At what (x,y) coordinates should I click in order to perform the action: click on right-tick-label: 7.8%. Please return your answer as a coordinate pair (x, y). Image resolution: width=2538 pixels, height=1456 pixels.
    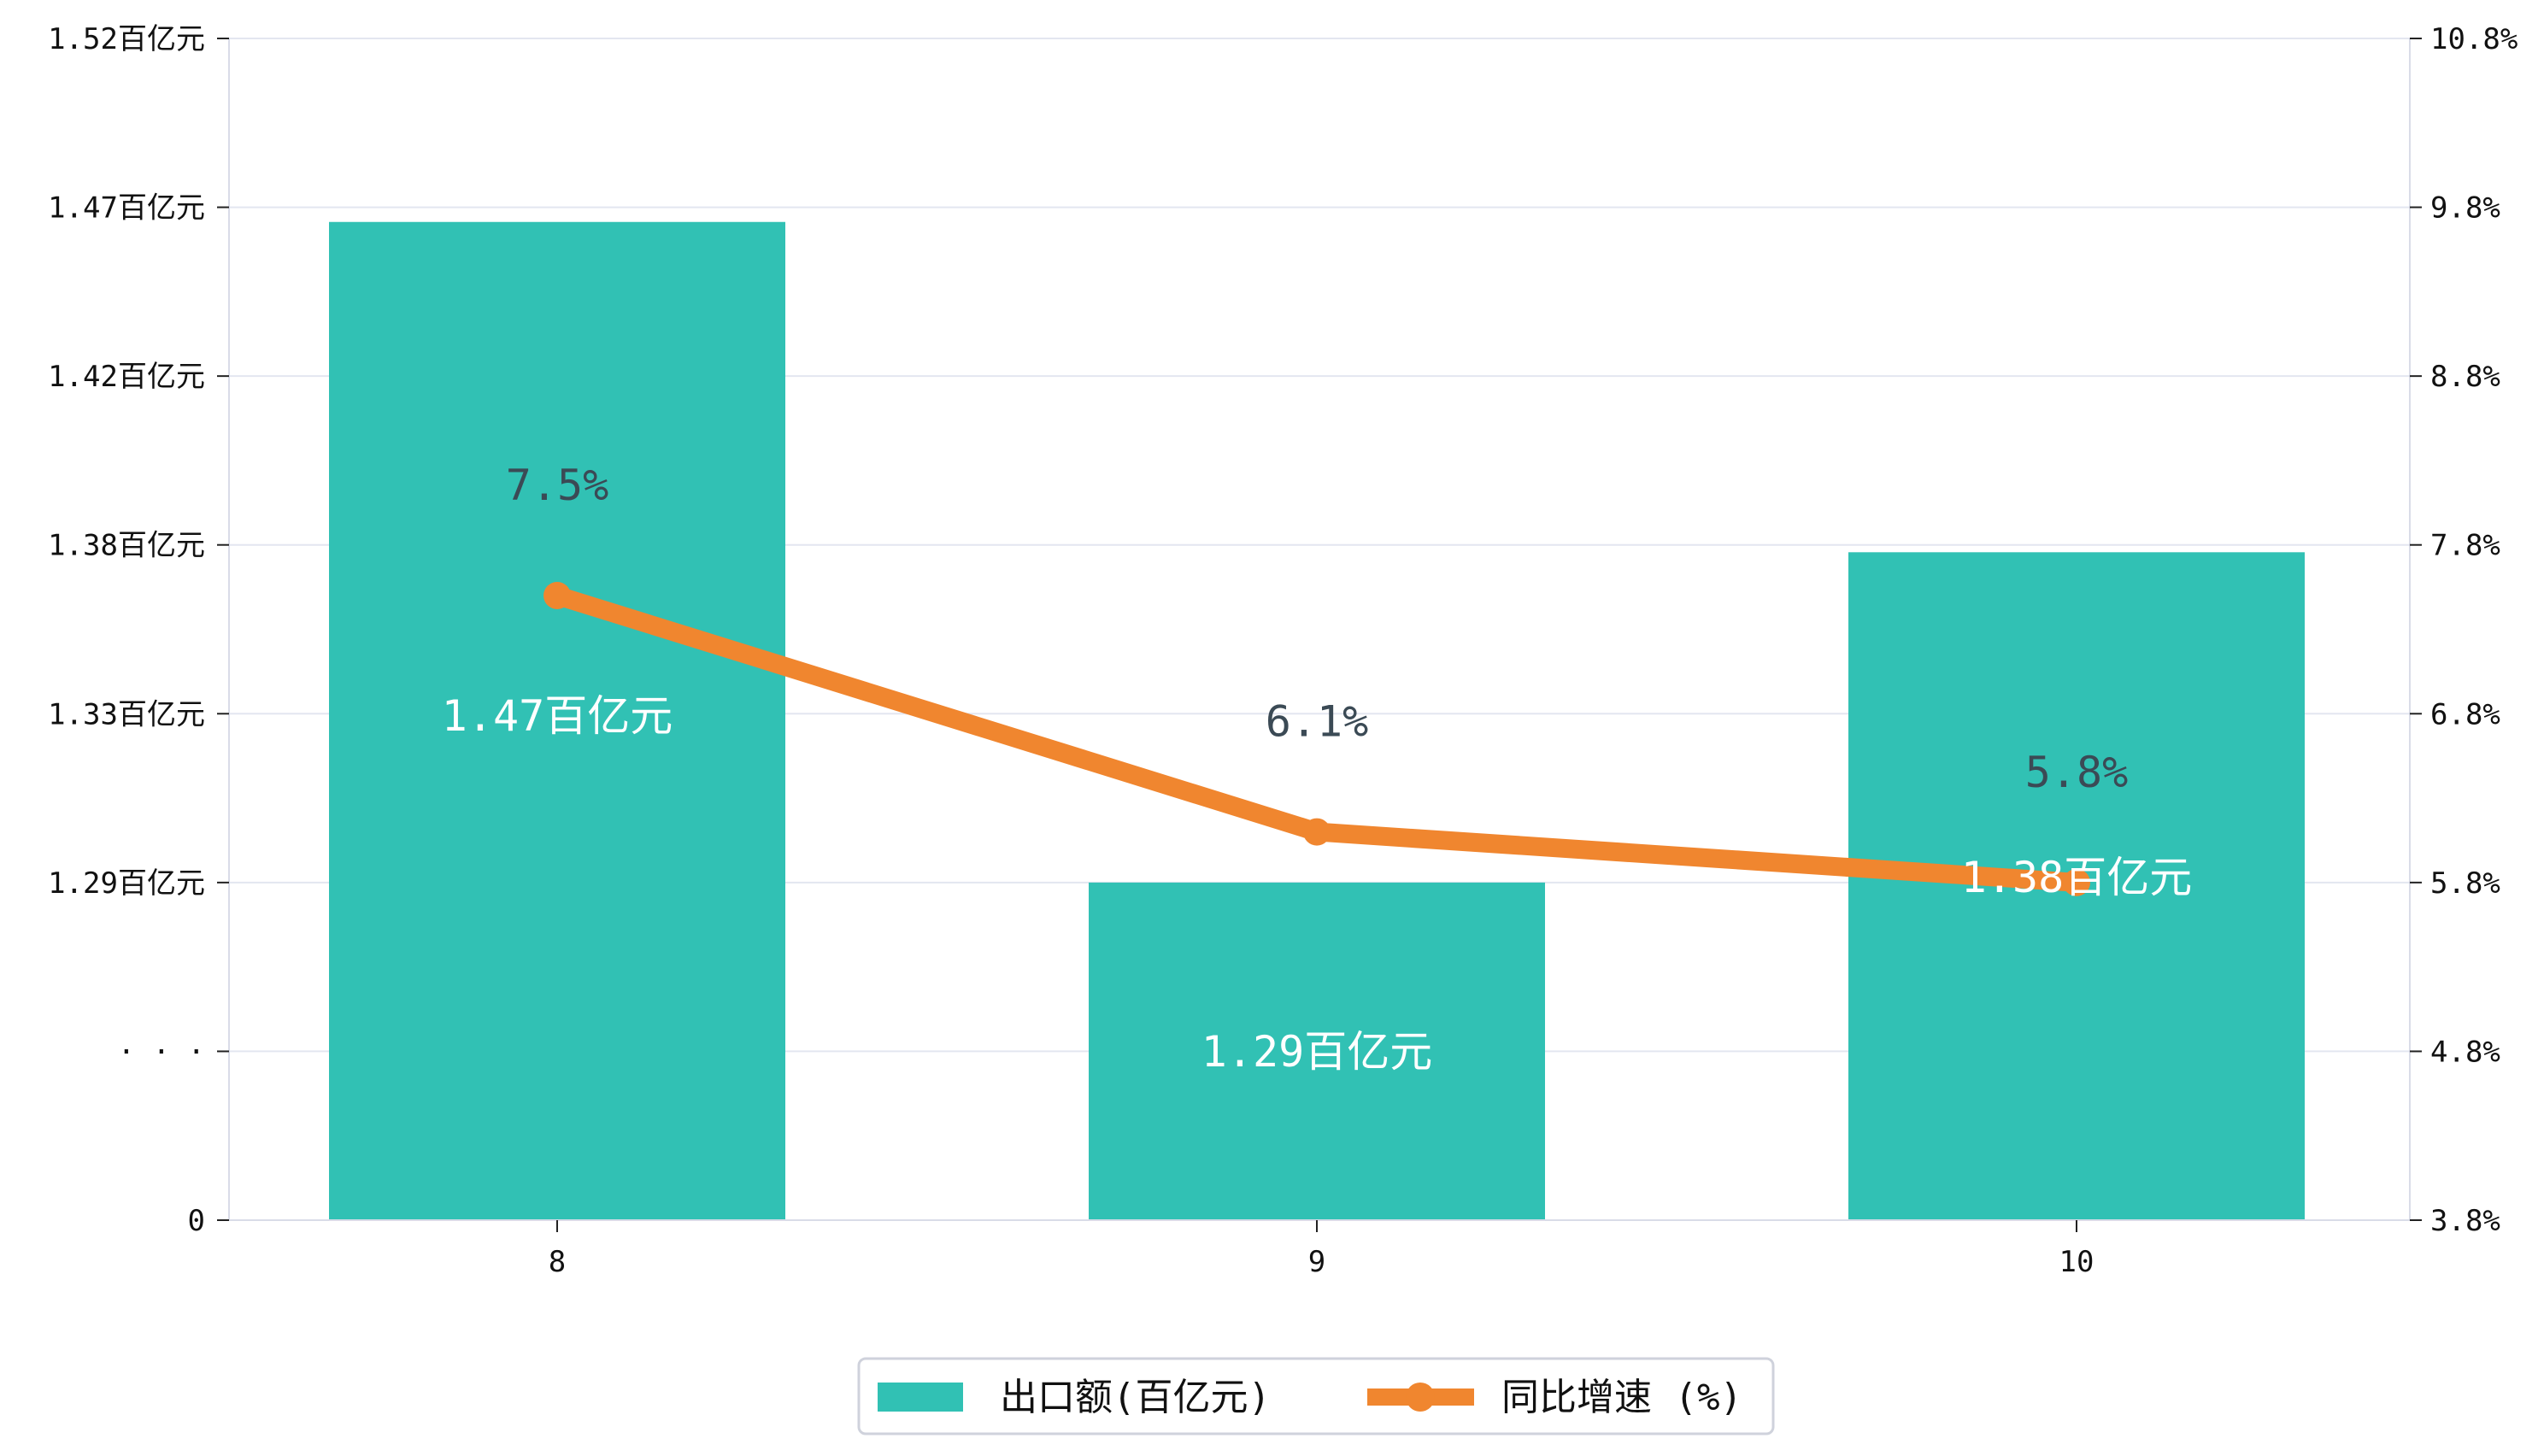
    Looking at the image, I should click on (2465, 546).